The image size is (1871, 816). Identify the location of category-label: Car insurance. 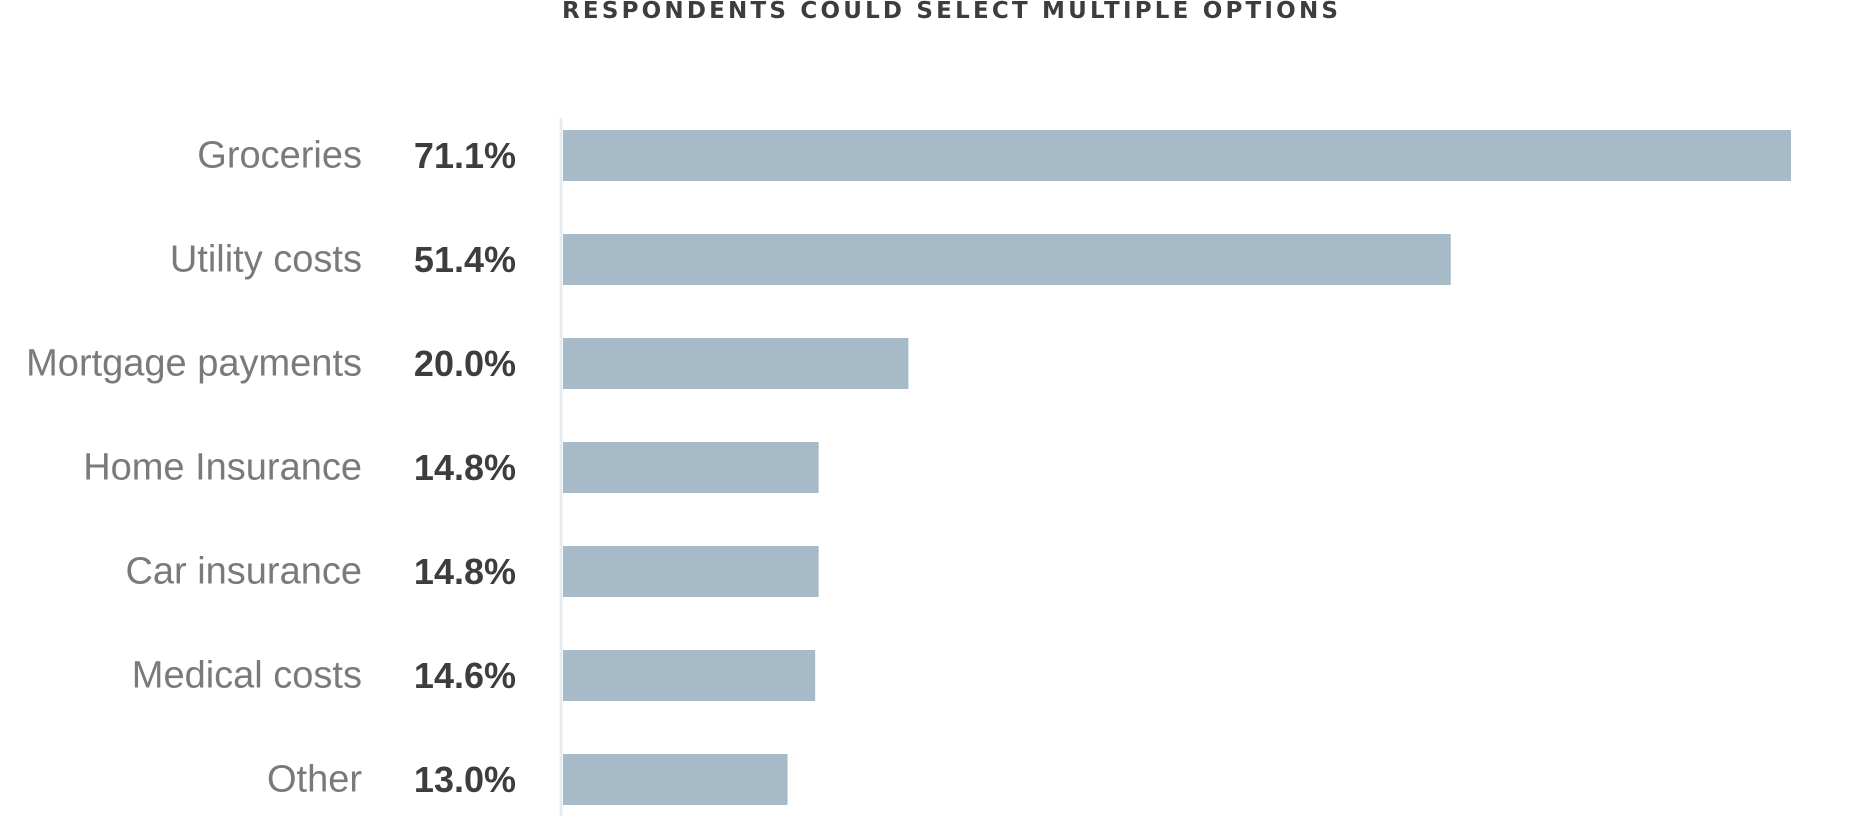
(243, 572).